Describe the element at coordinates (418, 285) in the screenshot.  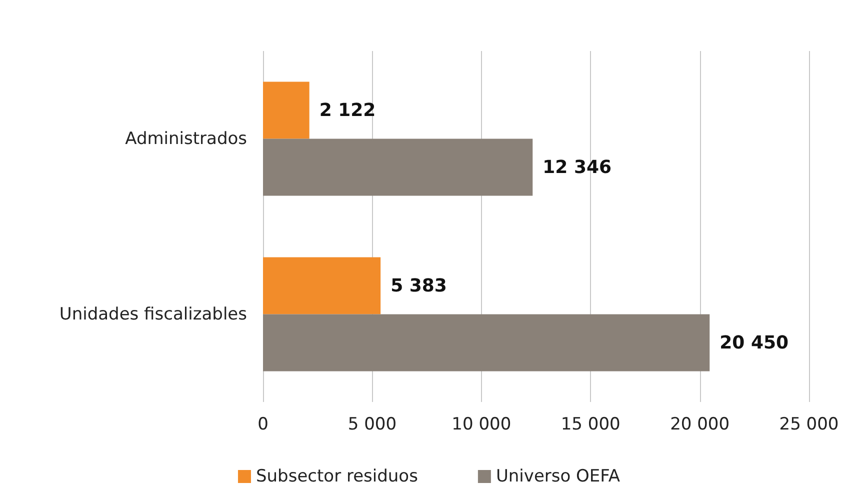
I see `data-label: 5 383` at that location.